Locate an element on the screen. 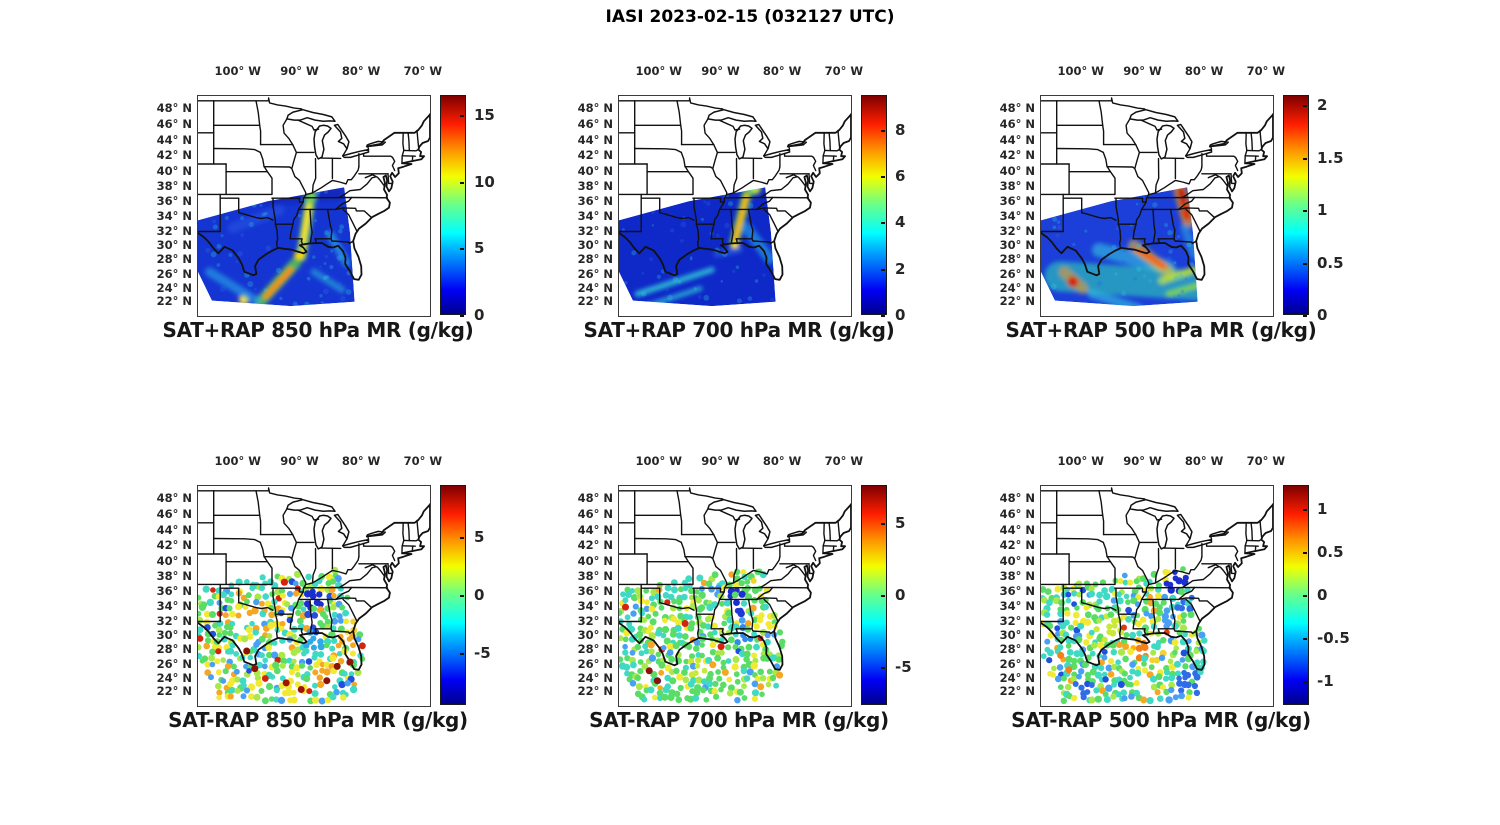 The image size is (1500, 825). colorbar-tick-label: -1 is located at coordinates (1325, 680).